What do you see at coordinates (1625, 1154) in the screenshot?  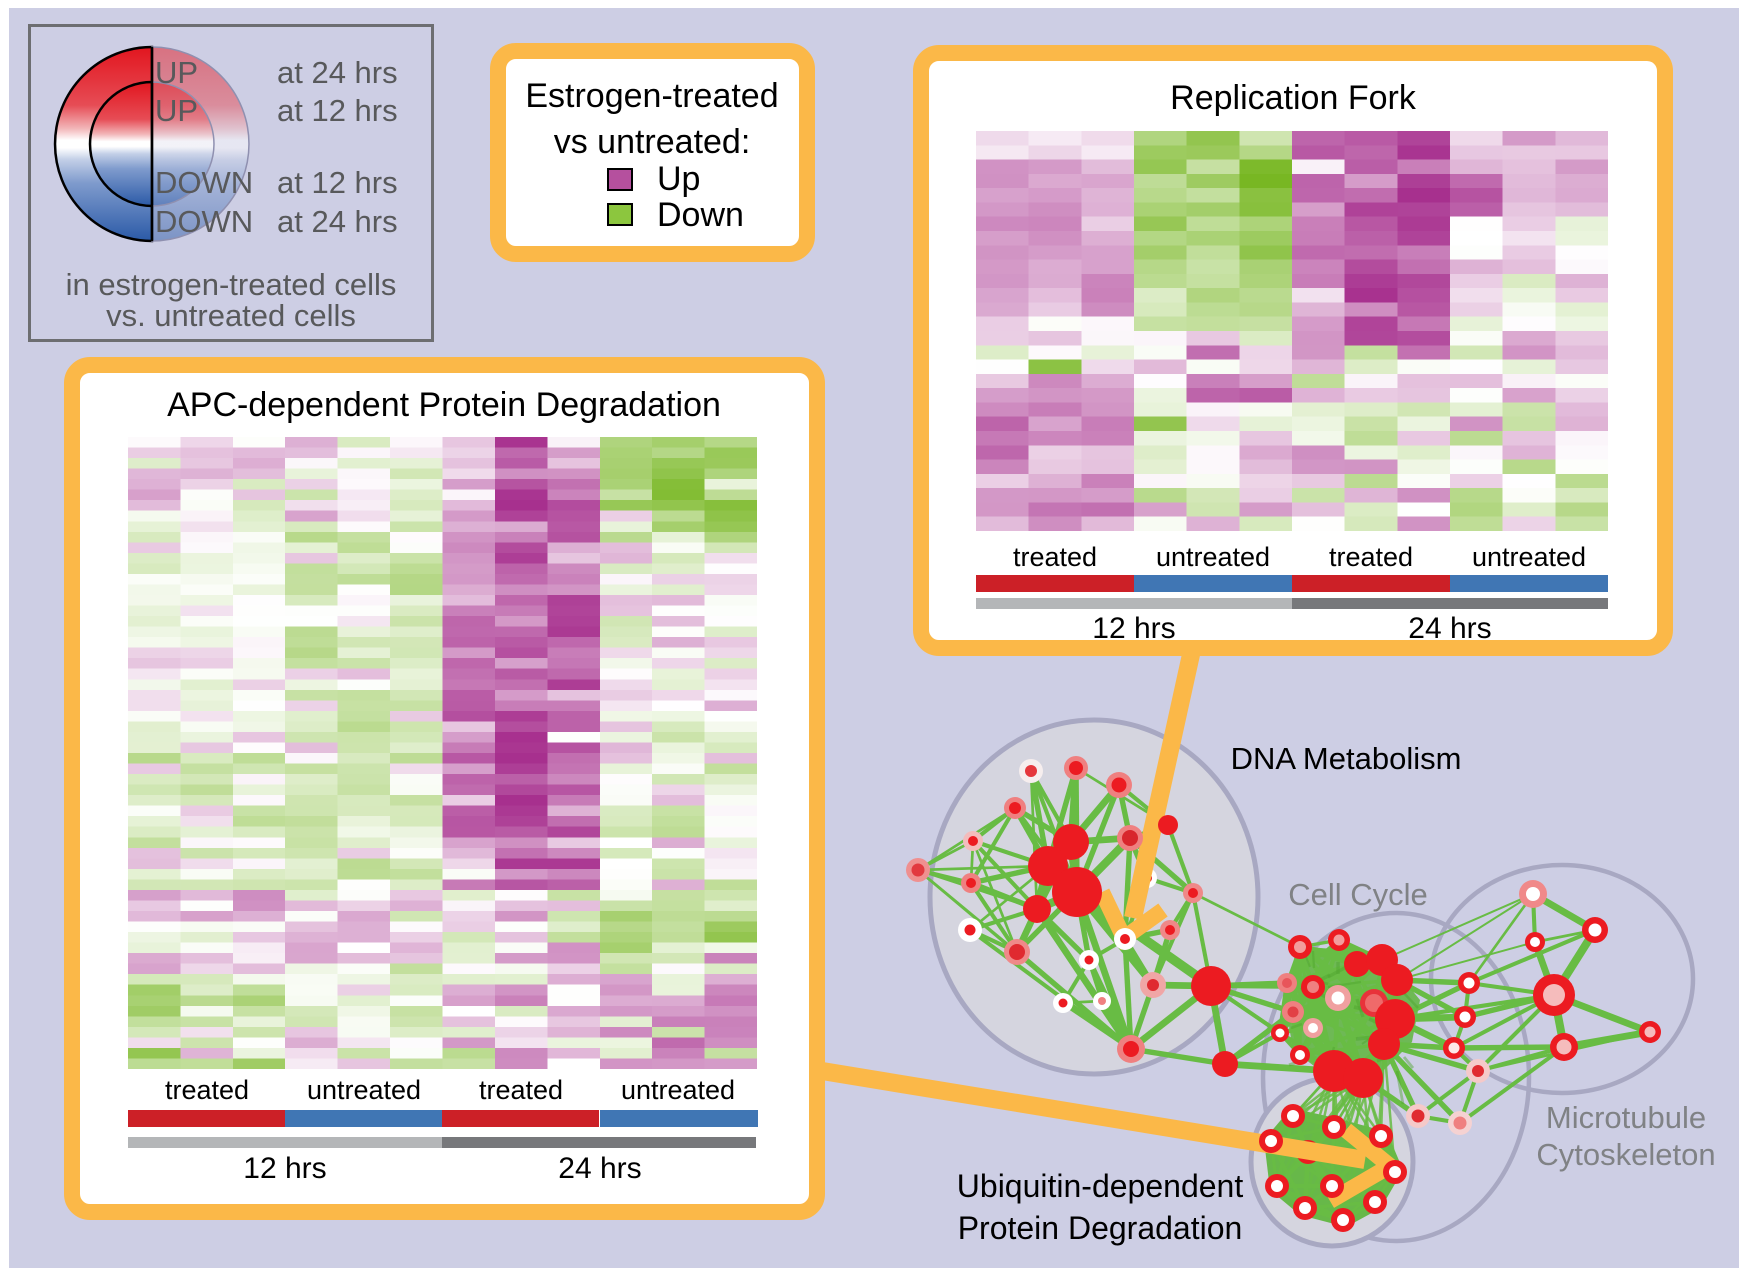 I see `svg-text: Cytoskeleton` at bounding box center [1625, 1154].